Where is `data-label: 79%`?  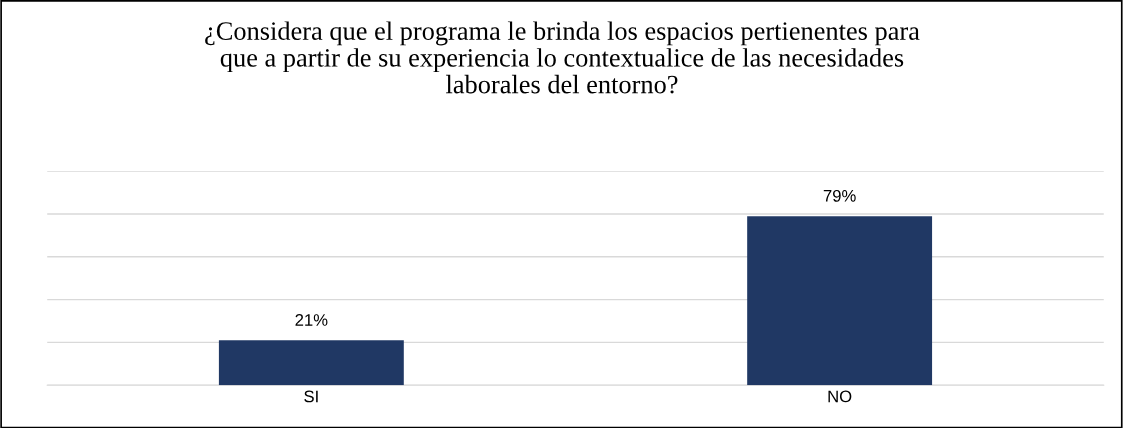
data-label: 79% is located at coordinates (839, 195).